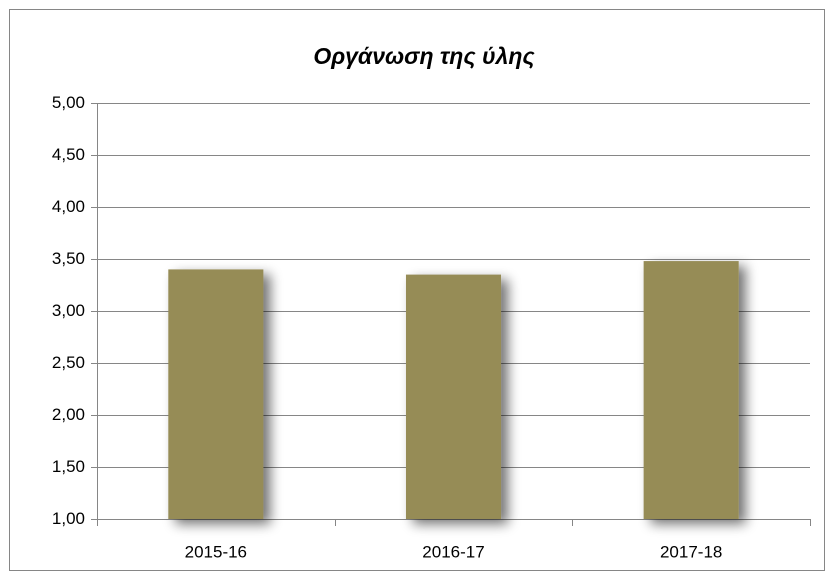 The height and width of the screenshot is (581, 834). What do you see at coordinates (424, 56) in the screenshot?
I see `chart-title: Οργάνωση της ύλης` at bounding box center [424, 56].